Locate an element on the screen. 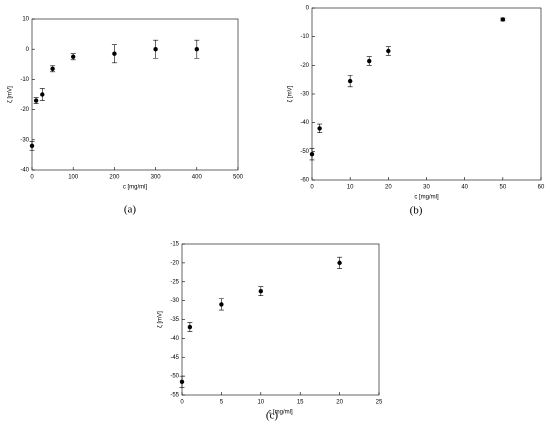 The image size is (550, 426). x-tick-label: 60 is located at coordinates (541, 188).